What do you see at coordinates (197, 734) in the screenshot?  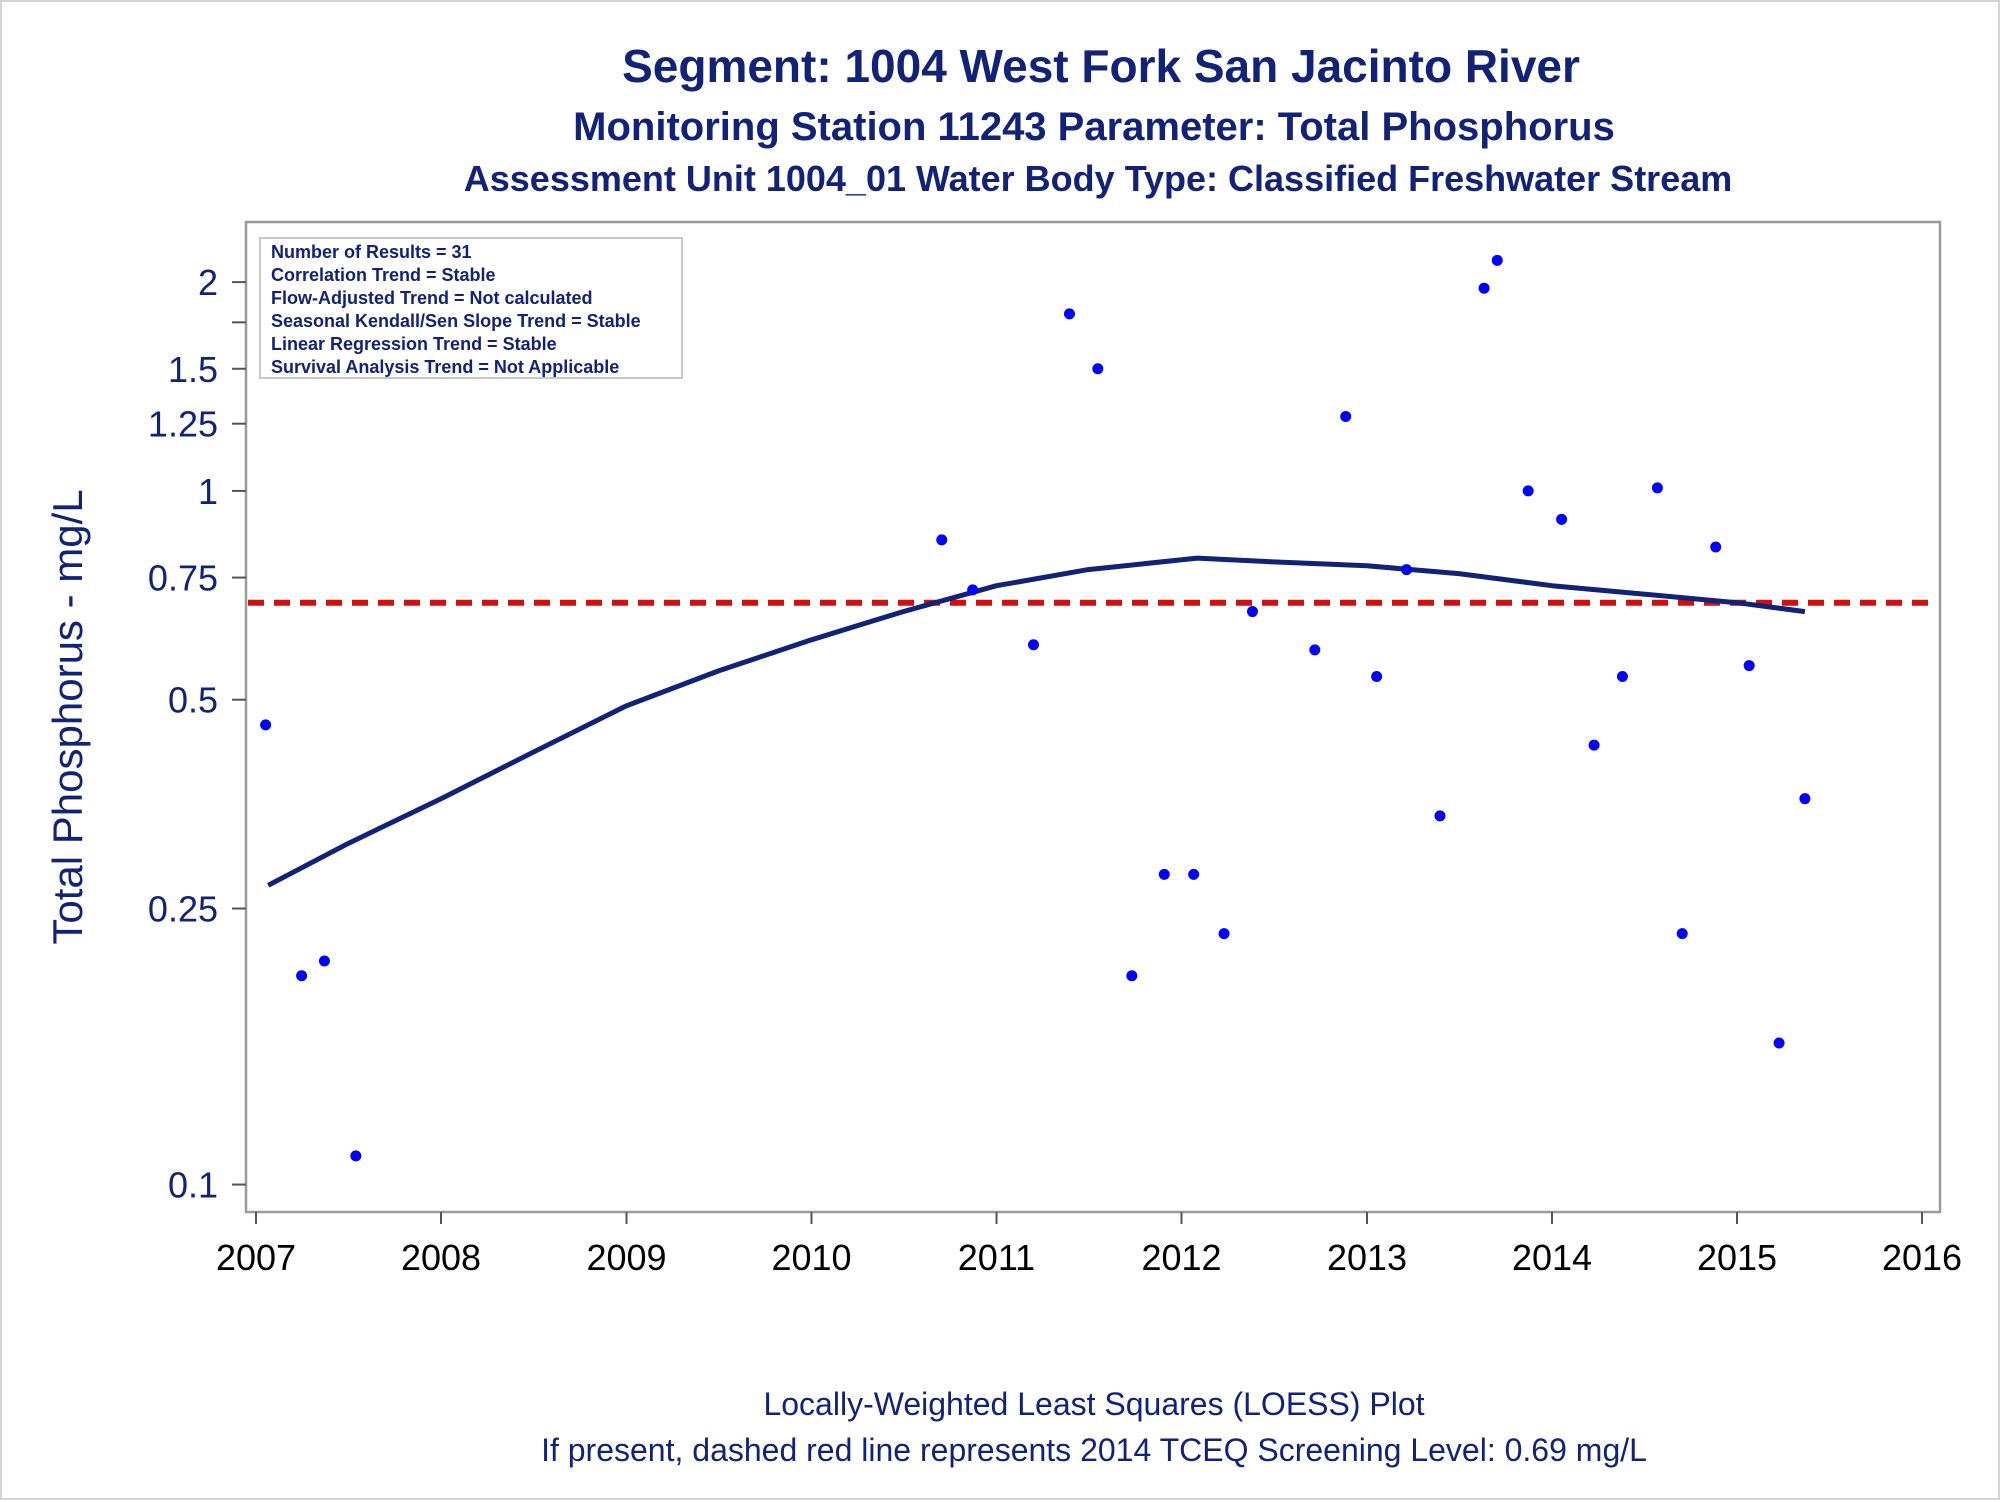 I see `y-axis: 0.1 0.25 0.5 0.75 1 1.25 1.5 2` at bounding box center [197, 734].